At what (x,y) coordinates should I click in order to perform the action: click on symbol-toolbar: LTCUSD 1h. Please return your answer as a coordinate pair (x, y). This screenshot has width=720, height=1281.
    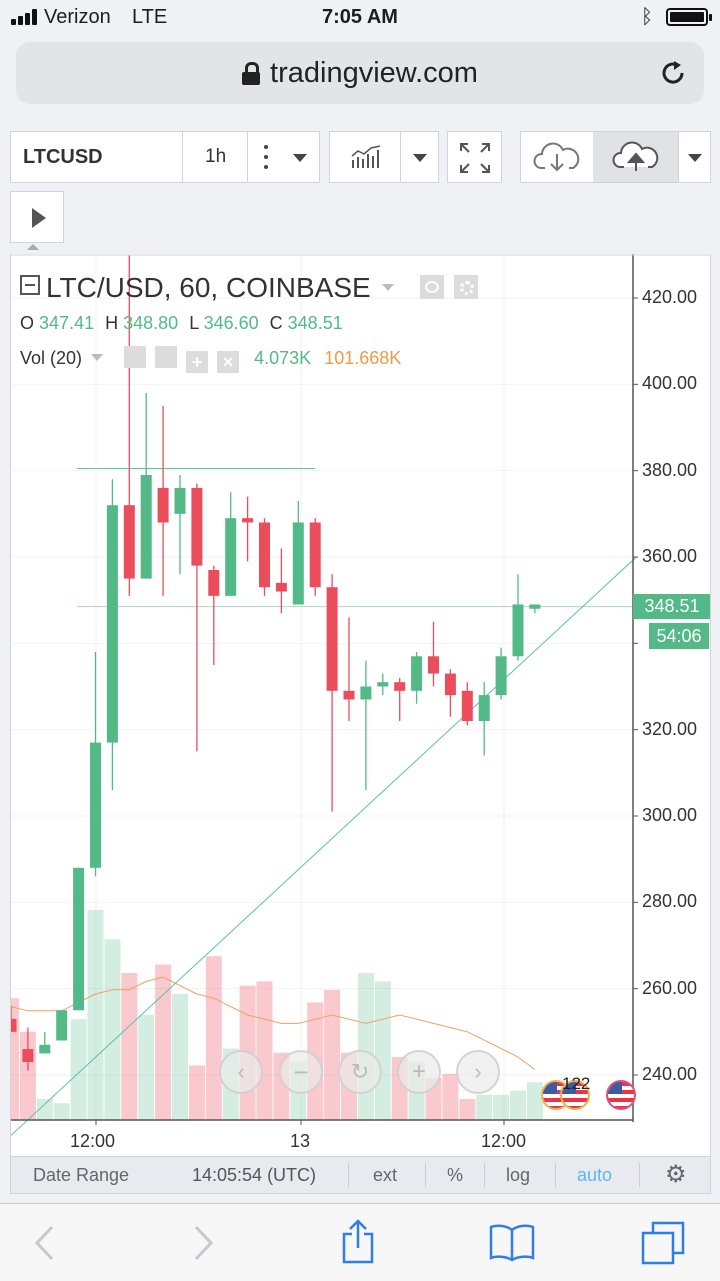
    Looking at the image, I should click on (165, 157).